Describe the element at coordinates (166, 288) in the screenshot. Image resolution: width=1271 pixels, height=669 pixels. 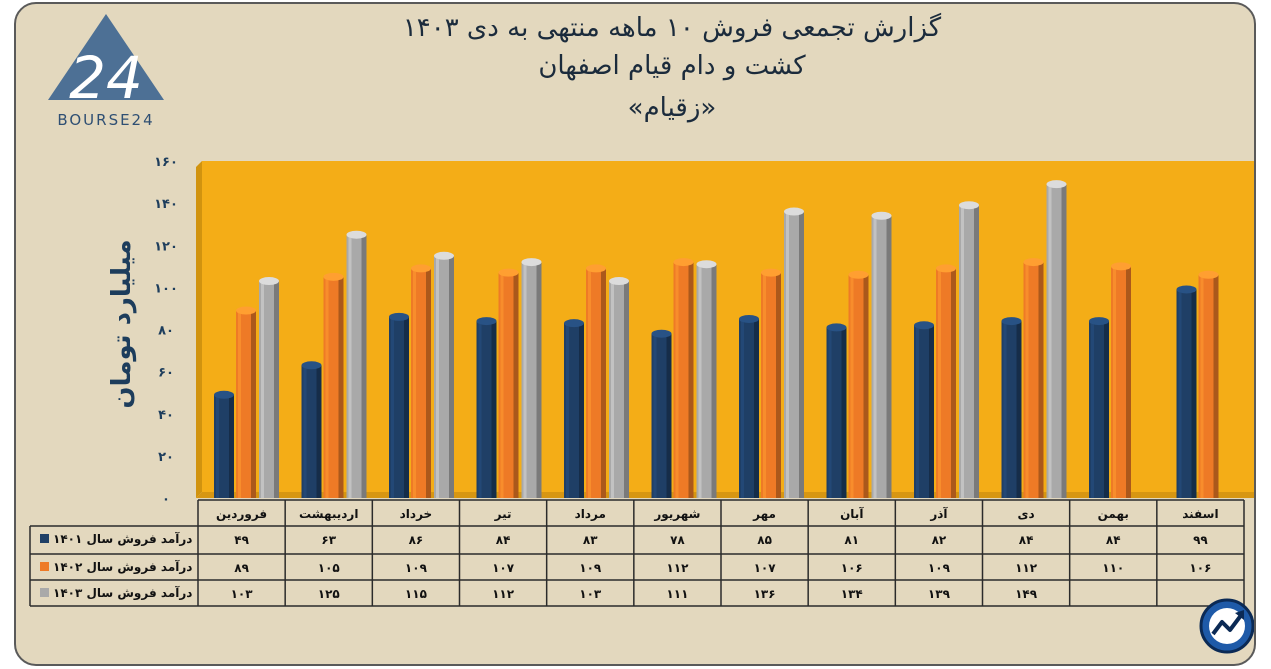
I see `y-tick-label: ۱۰۰` at that location.